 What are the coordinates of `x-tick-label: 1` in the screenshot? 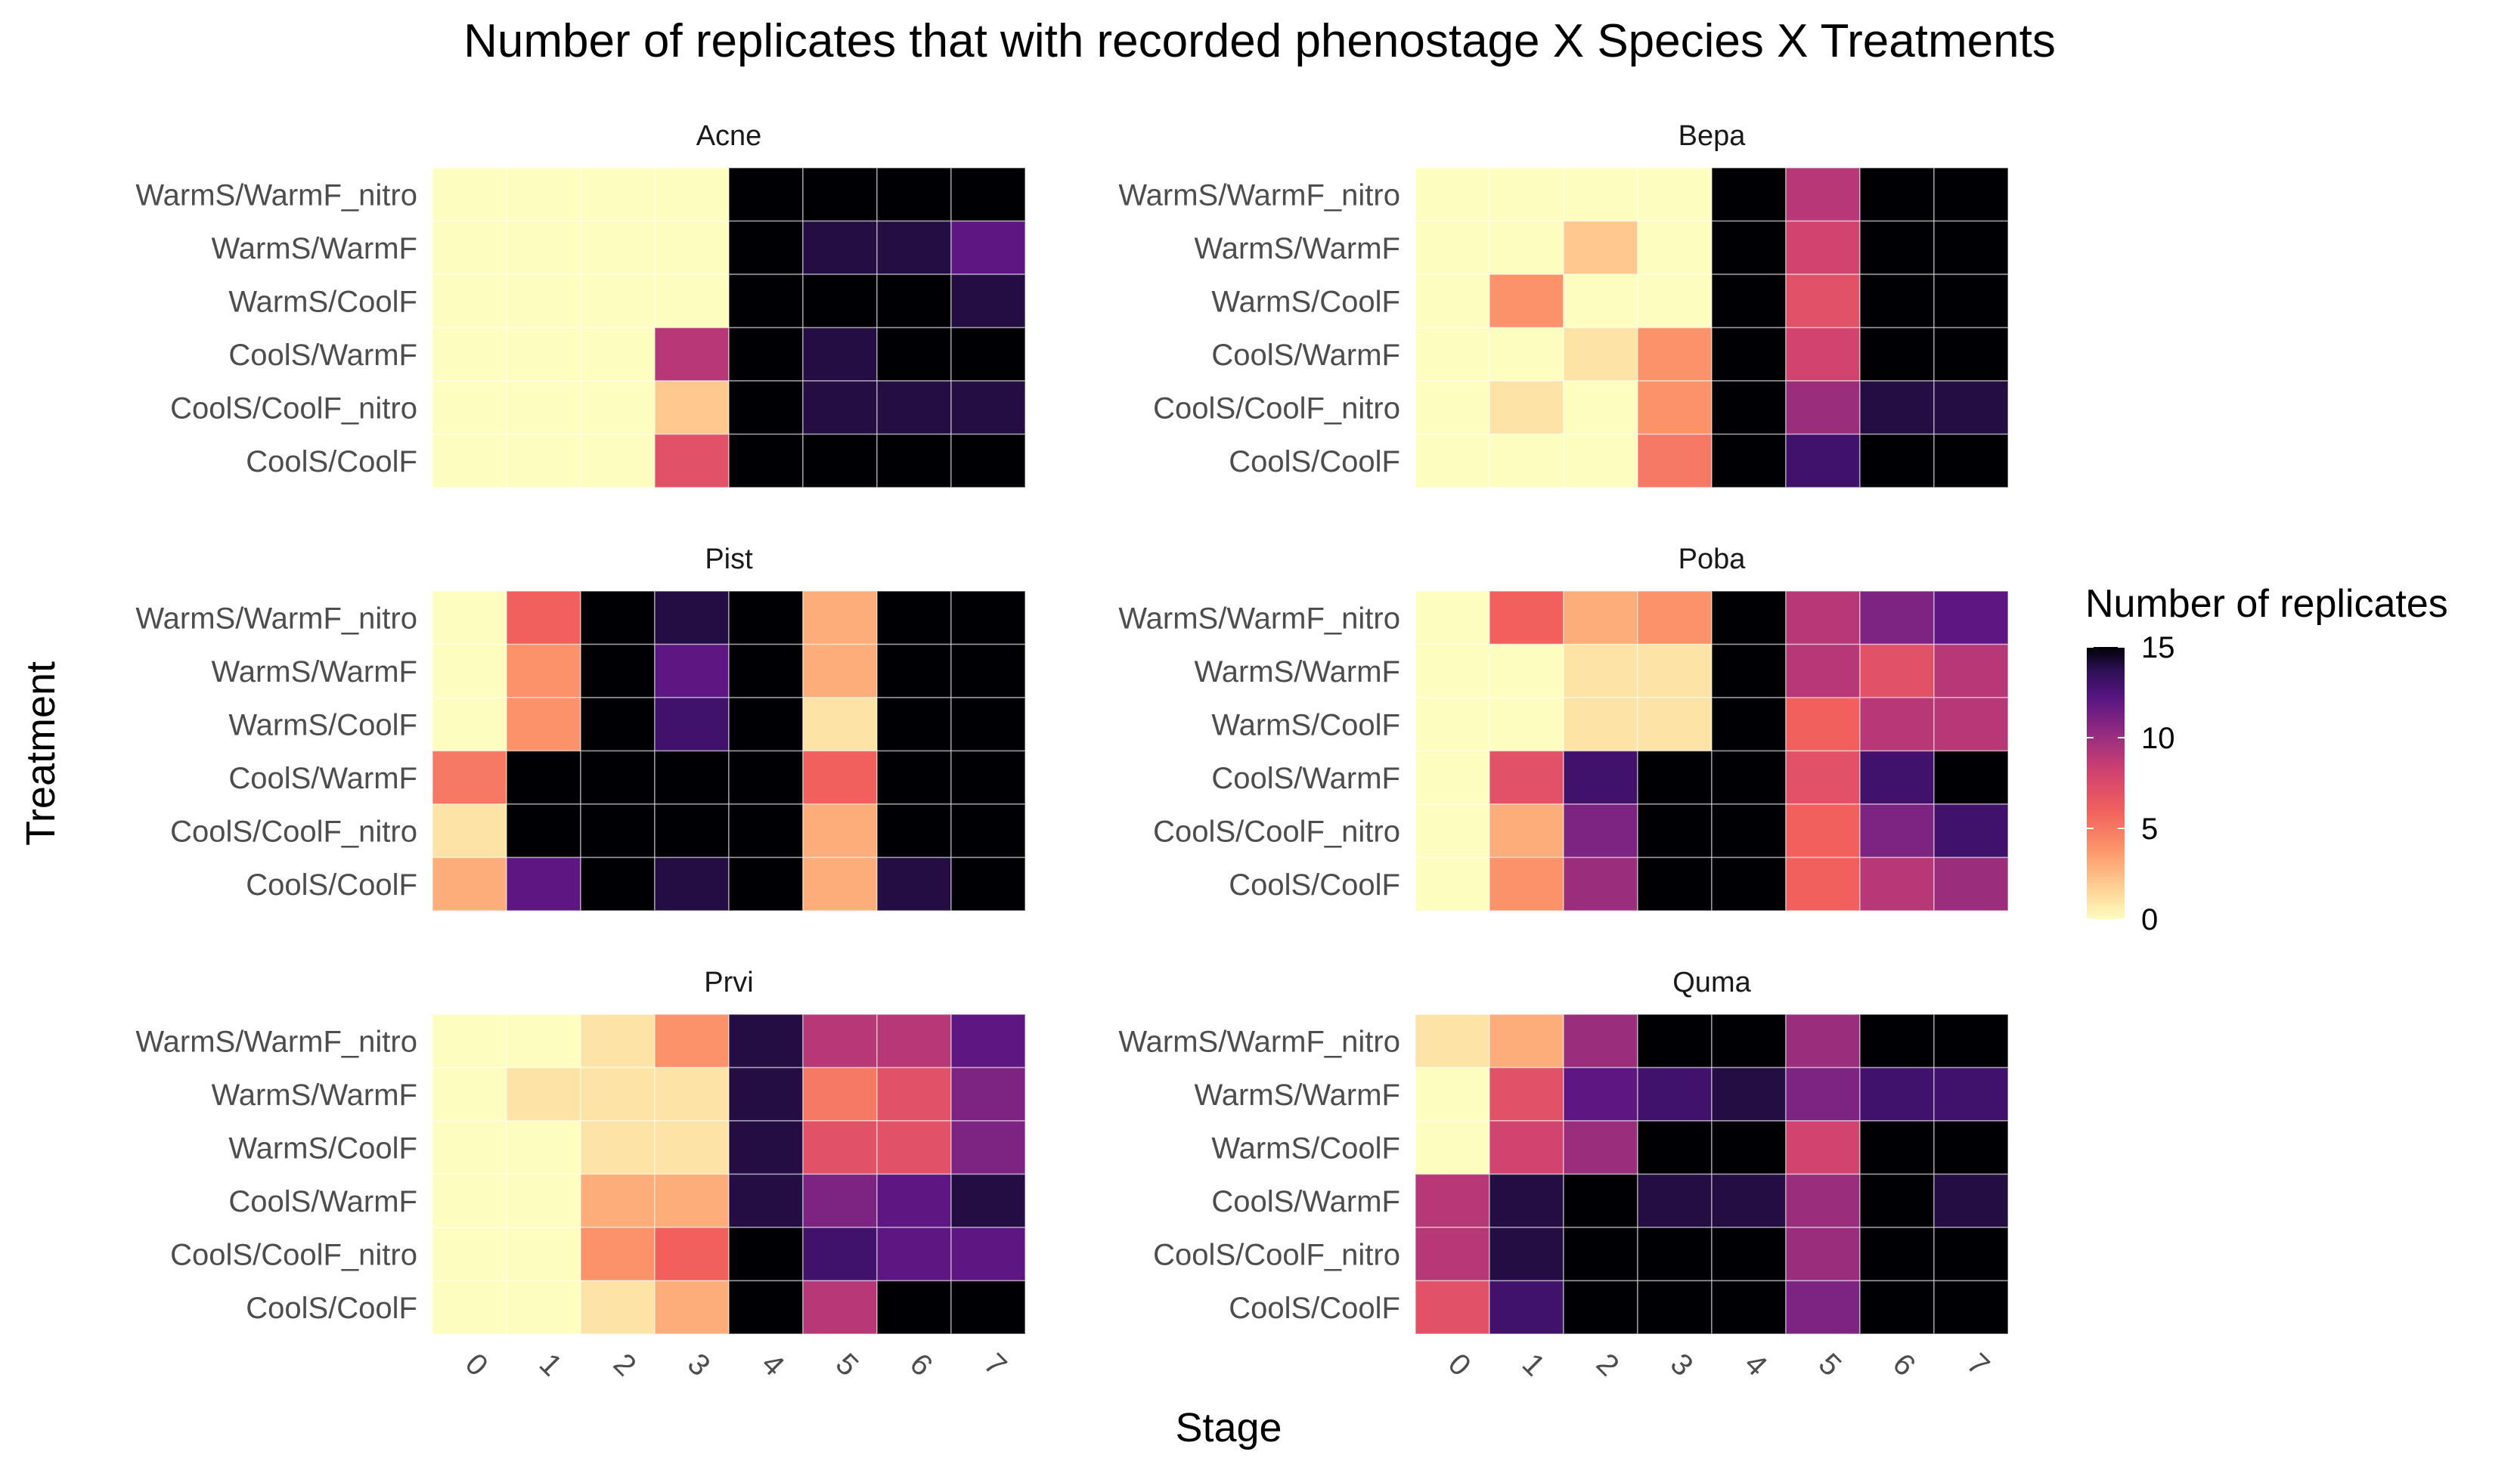 It's located at (1533, 1364).